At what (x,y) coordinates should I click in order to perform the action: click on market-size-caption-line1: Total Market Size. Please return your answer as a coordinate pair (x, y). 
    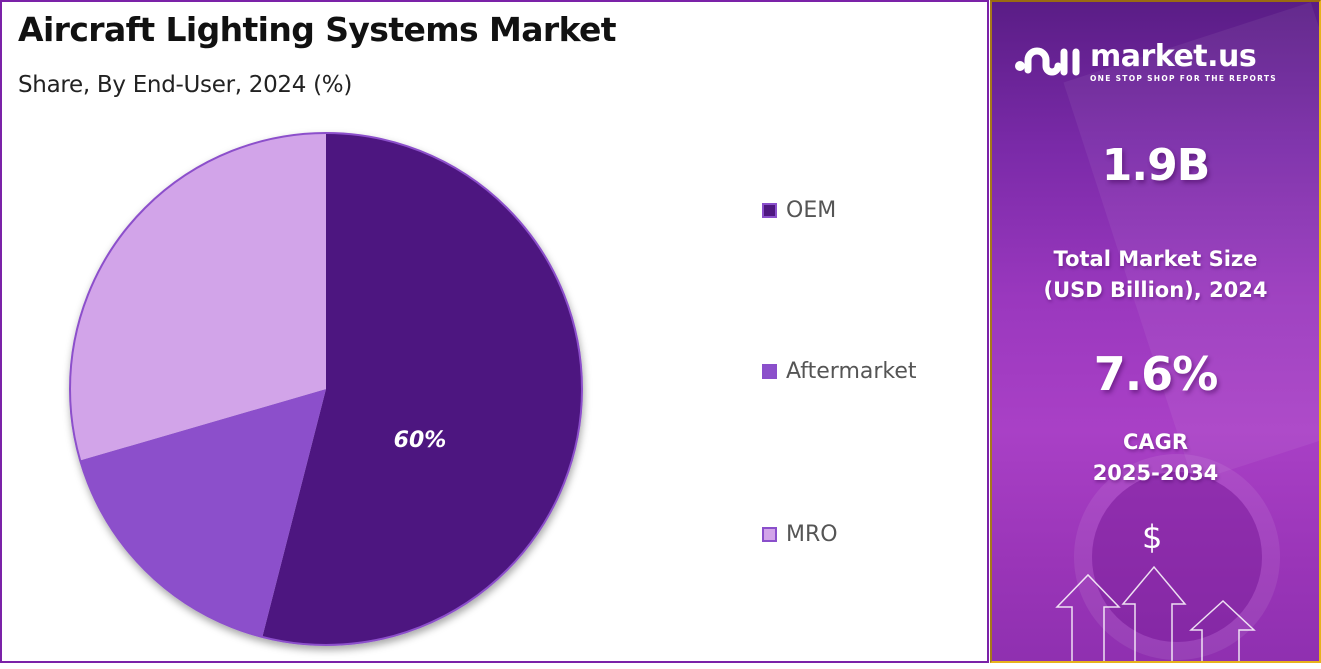
    Looking at the image, I should click on (1155, 259).